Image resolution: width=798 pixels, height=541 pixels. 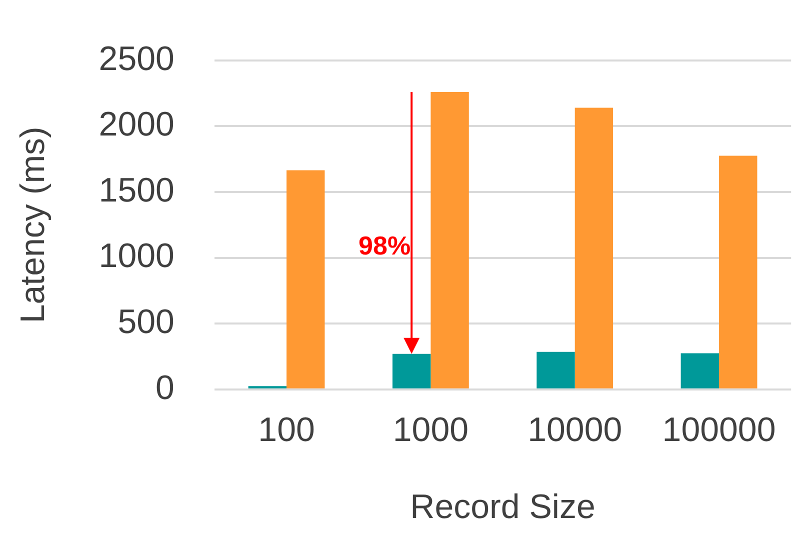 What do you see at coordinates (719, 430) in the screenshot?
I see `x-tick-label: 100000` at bounding box center [719, 430].